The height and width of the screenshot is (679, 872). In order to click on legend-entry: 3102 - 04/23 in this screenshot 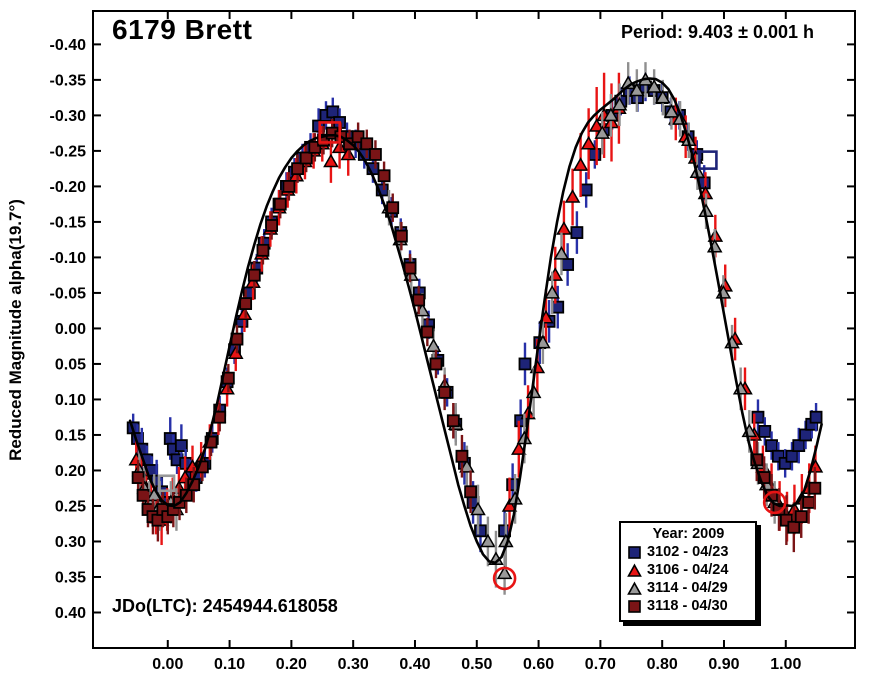, I will do `click(688, 552)`.